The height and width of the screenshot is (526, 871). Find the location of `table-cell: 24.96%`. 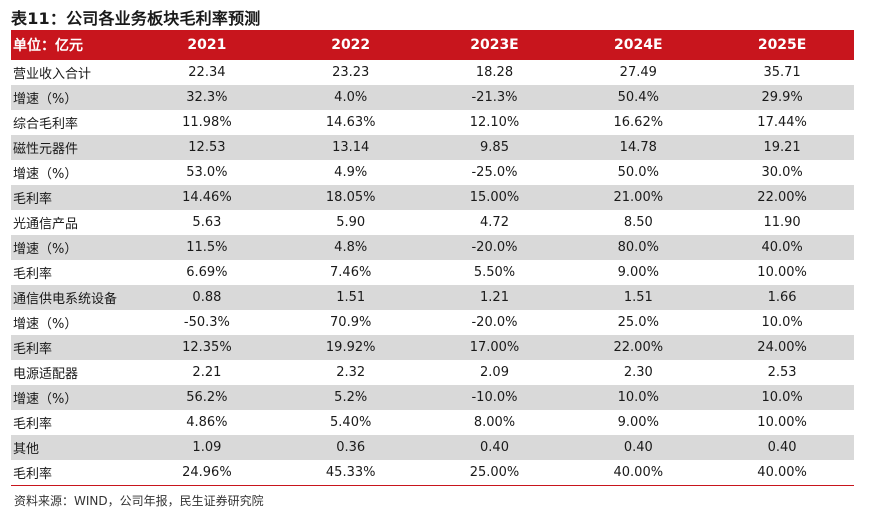

table-cell: 24.96% is located at coordinates (207, 473).